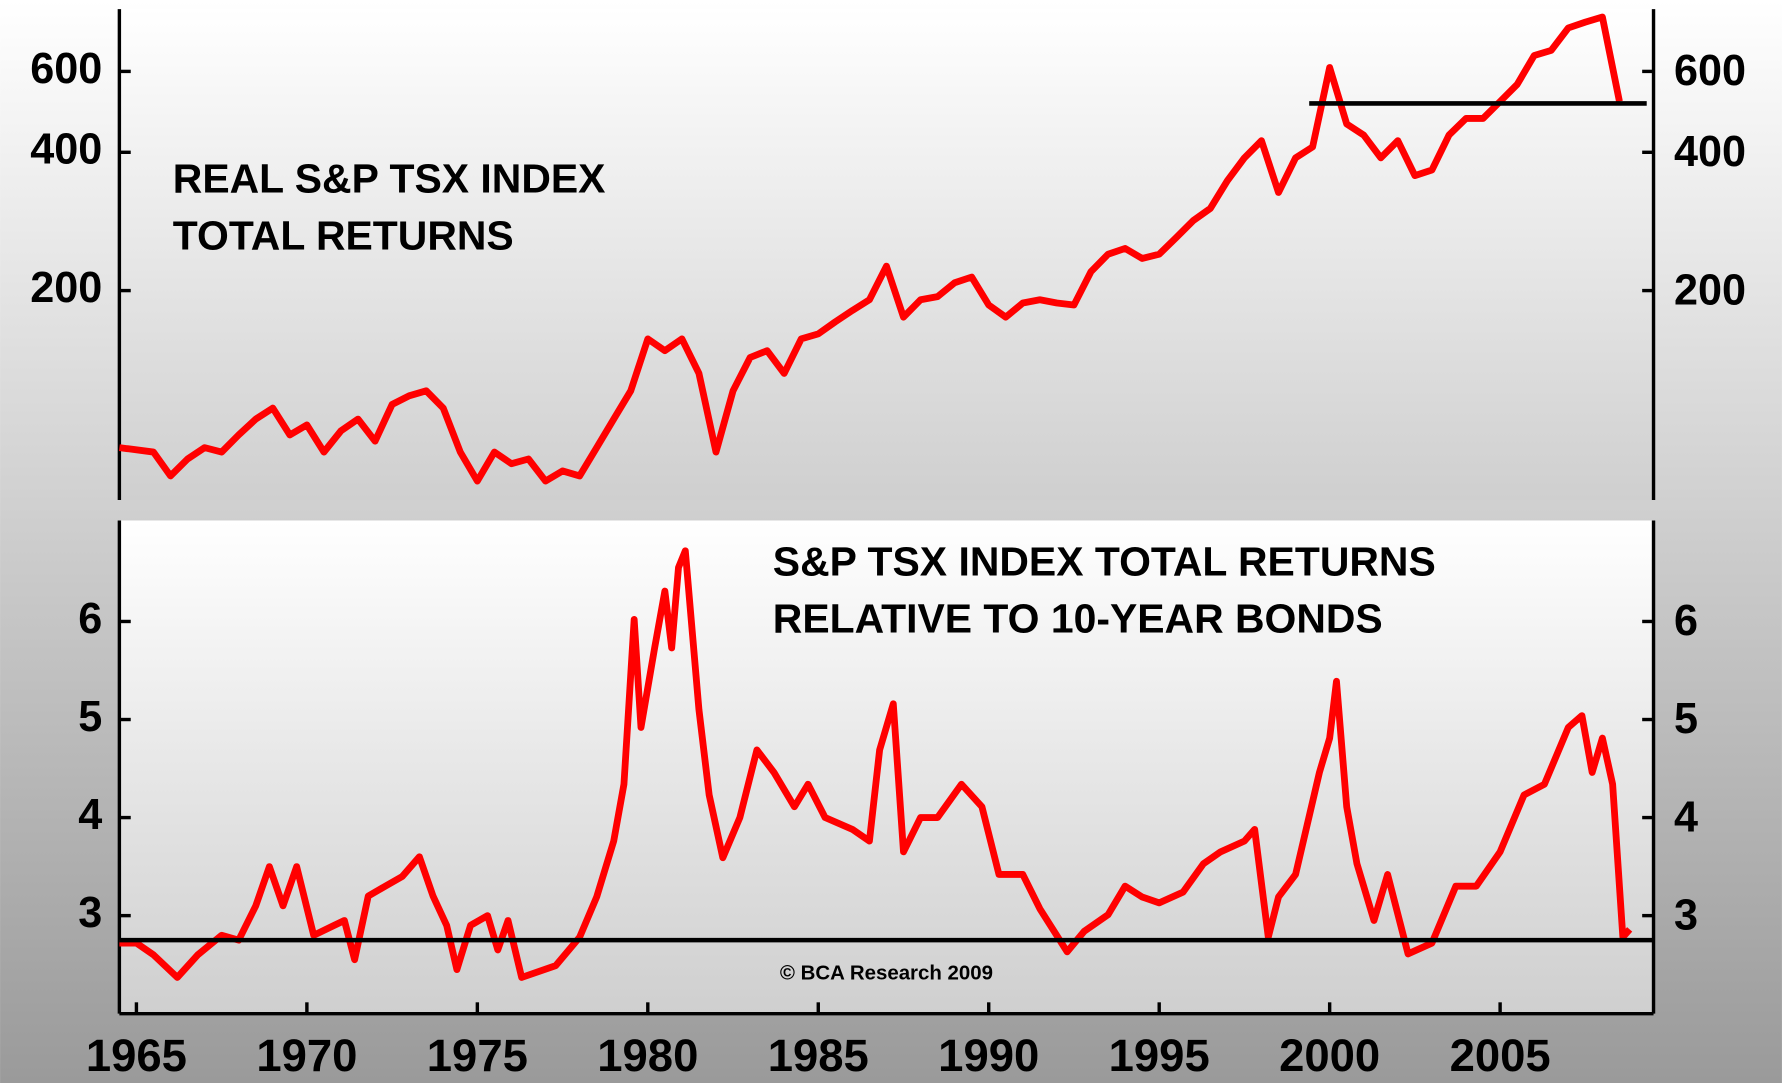 The width and height of the screenshot is (1782, 1083). Describe the element at coordinates (90, 913) in the screenshot. I see `y-tick-label: 3` at that location.